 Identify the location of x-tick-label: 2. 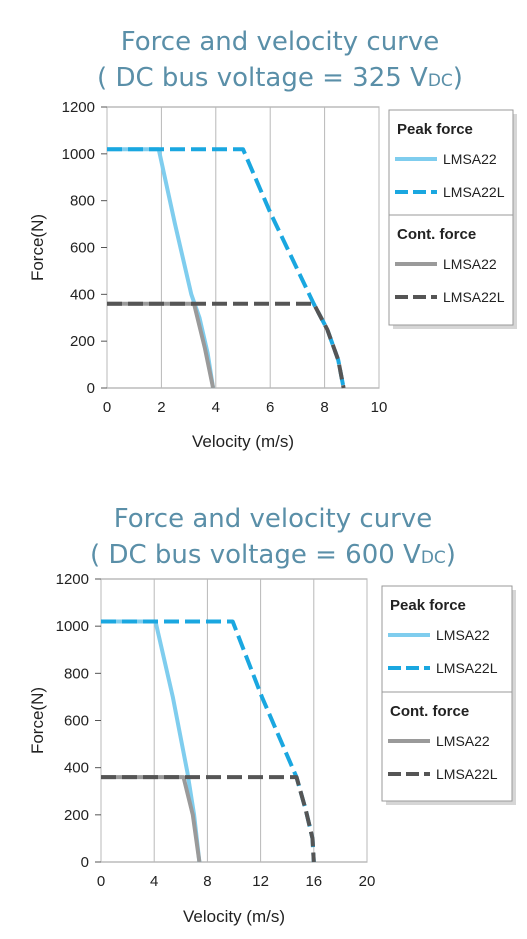
(161, 407).